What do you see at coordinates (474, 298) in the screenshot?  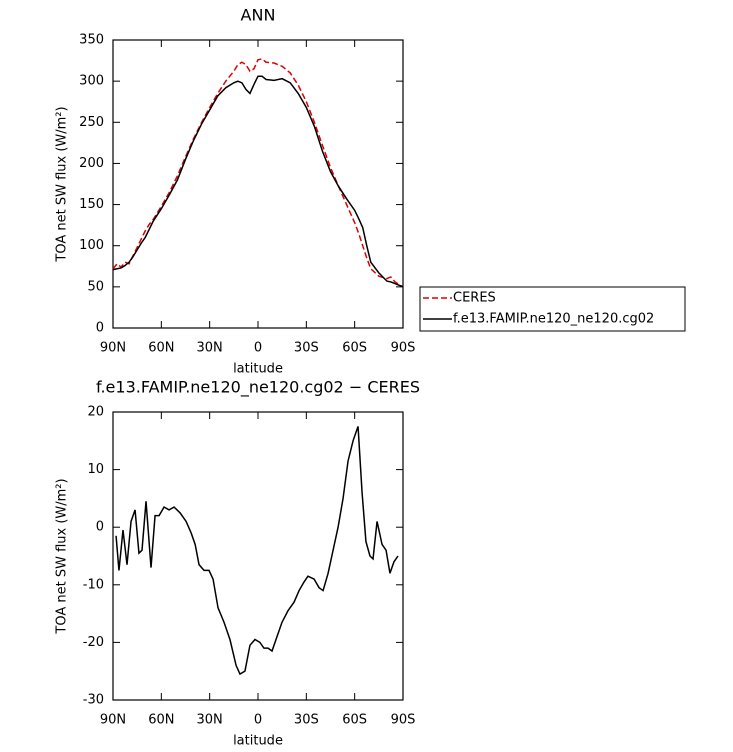 I see `legend-label: CERES` at bounding box center [474, 298].